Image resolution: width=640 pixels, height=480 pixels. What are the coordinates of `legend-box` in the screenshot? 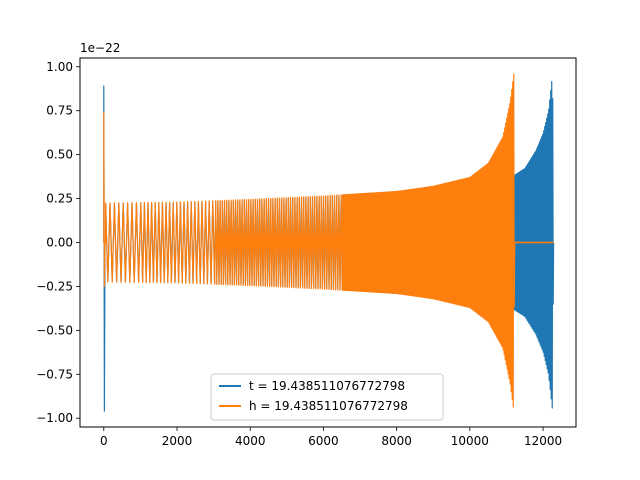 It's located at (327, 397).